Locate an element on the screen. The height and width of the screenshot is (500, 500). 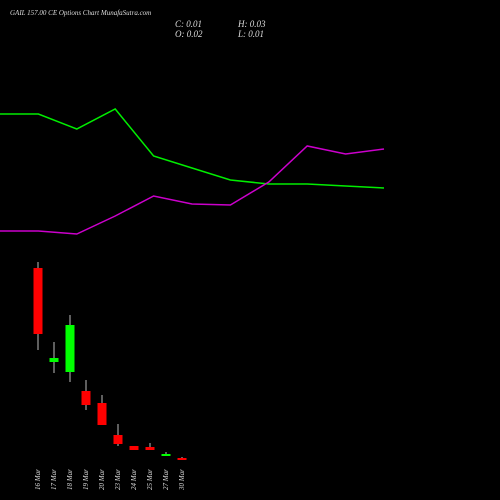
x-tick-label: 24 Mar is located at coordinates (134, 479).